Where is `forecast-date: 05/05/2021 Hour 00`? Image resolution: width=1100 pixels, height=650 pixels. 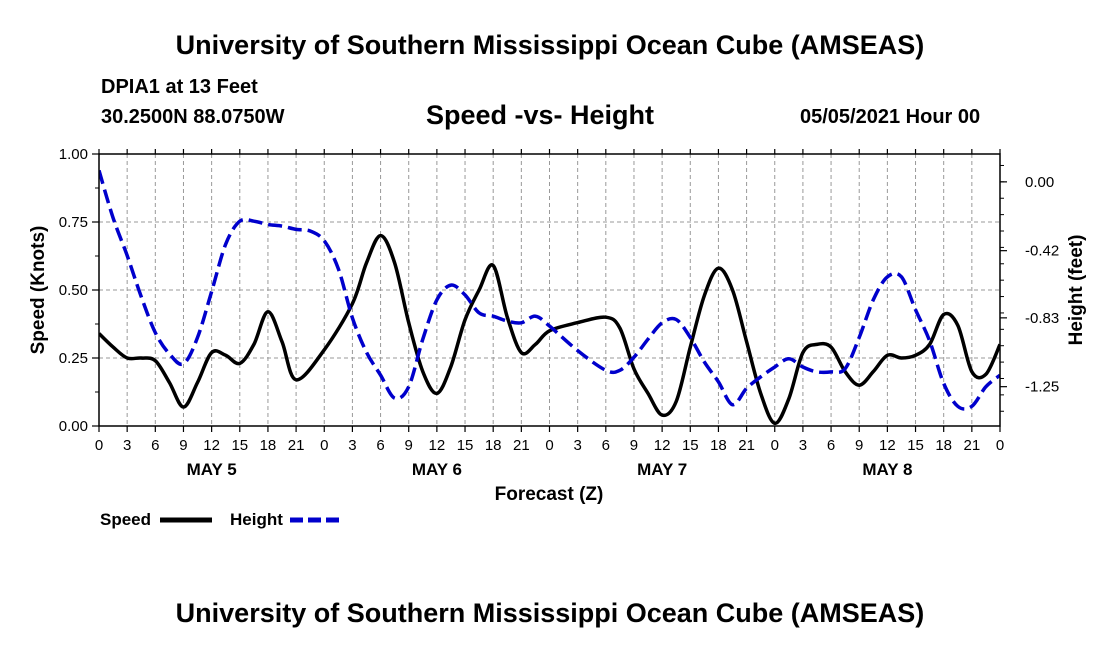
forecast-date: 05/05/2021 Hour 00 is located at coordinates (890, 117).